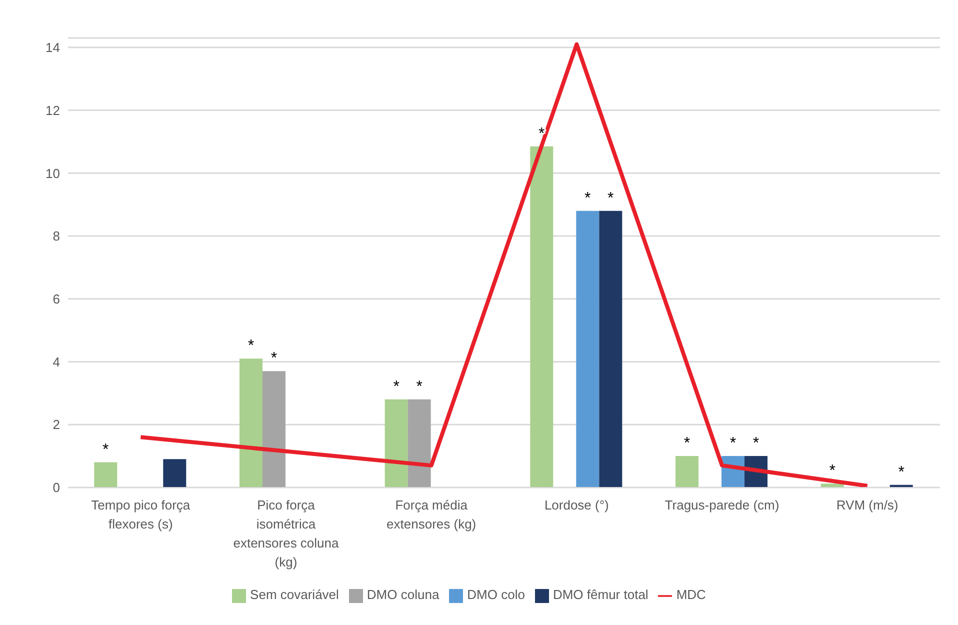  Describe the element at coordinates (722, 504) in the screenshot. I see `x-tick-label: Tragus-parede (cm)` at that location.